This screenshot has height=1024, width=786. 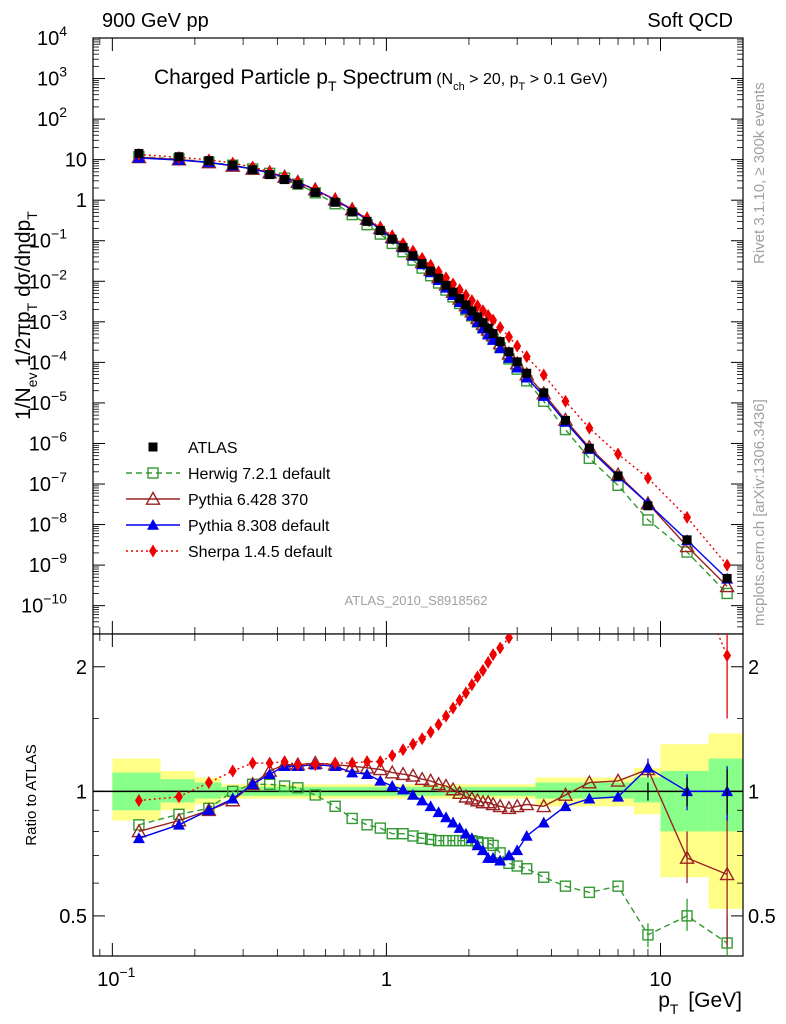 I want to click on main-y-tick-label: 10⁻⁶, so click(x=48, y=441).